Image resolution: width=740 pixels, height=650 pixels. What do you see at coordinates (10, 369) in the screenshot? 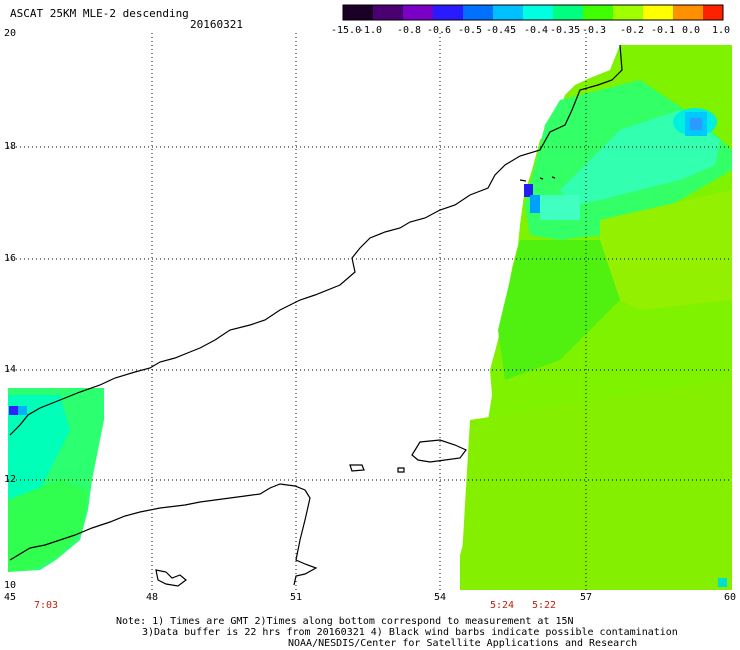
I see `lat-label: 14` at bounding box center [10, 369].